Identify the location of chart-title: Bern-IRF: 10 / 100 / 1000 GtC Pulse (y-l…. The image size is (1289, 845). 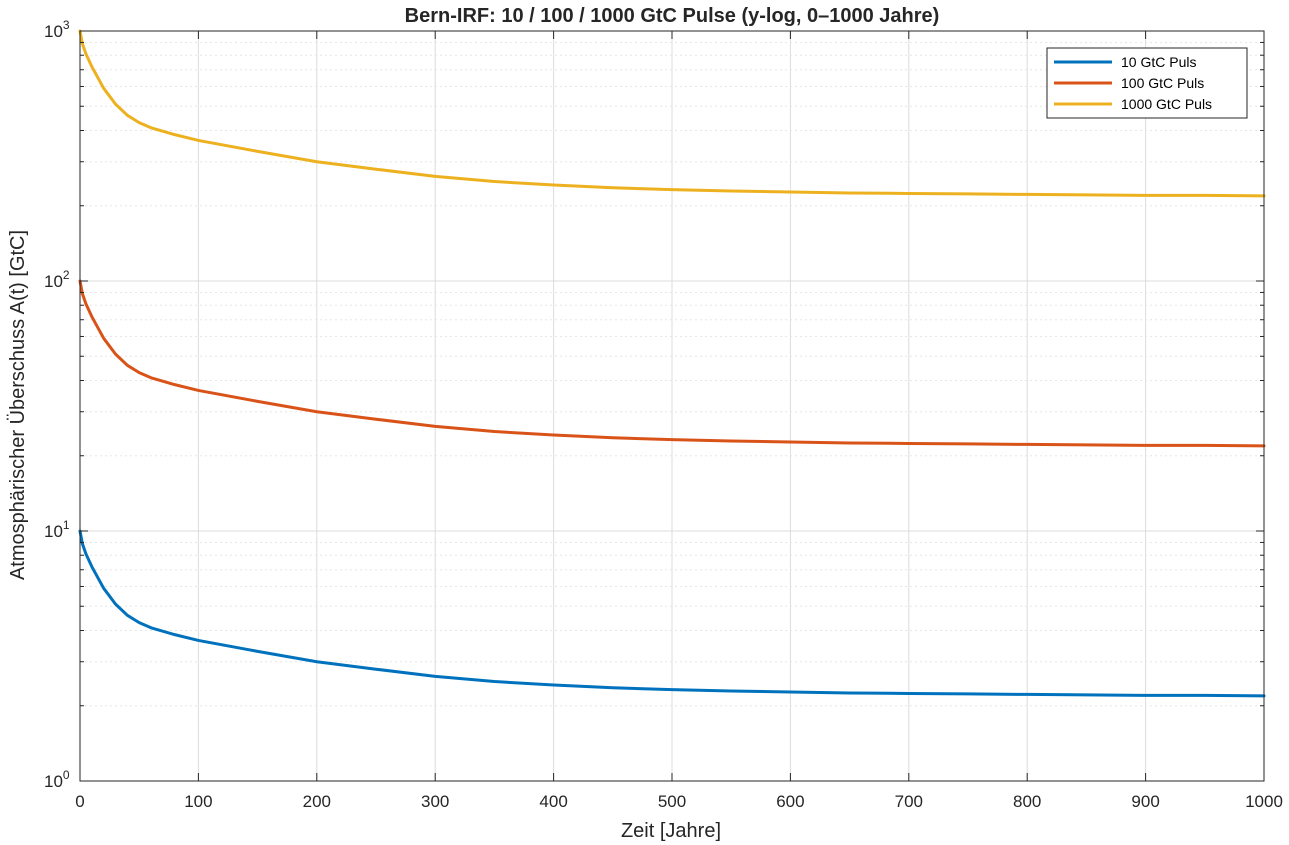
(672, 16).